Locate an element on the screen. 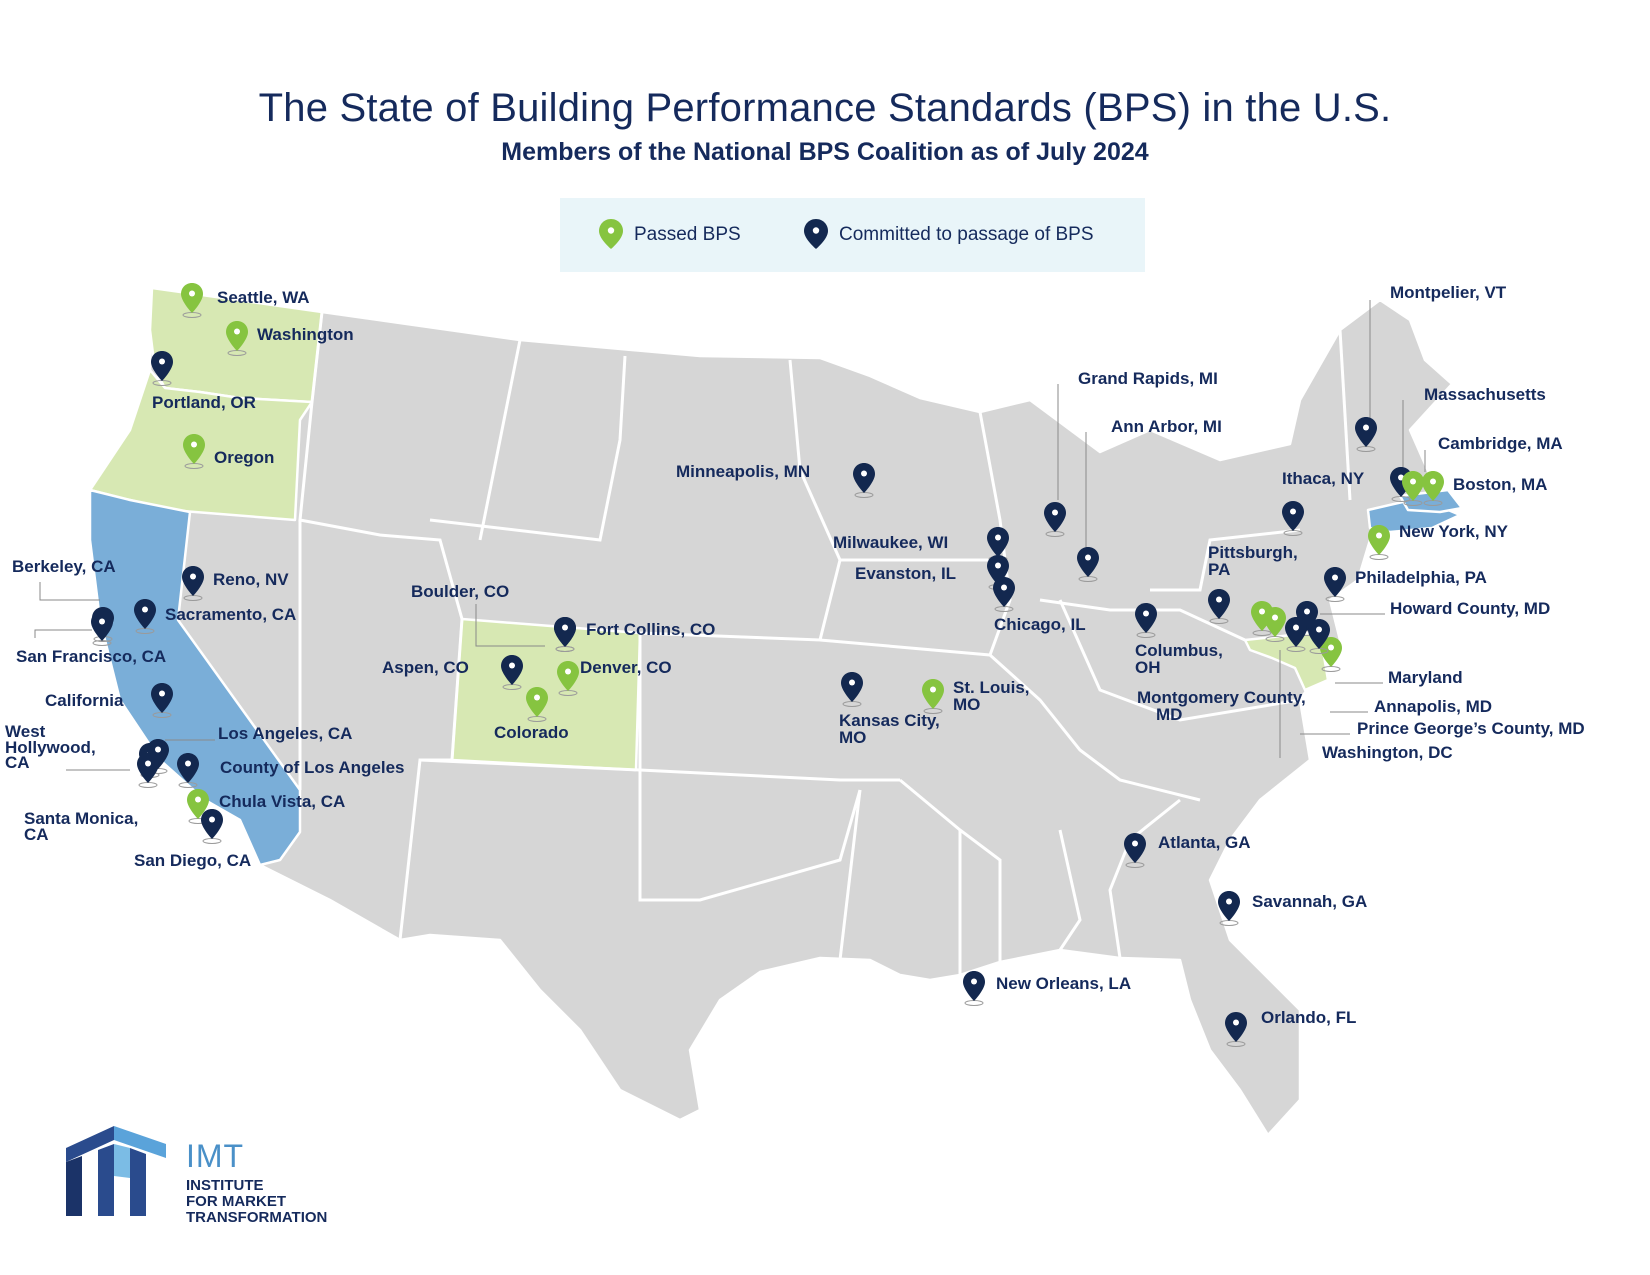  marker-label-kansas-city-mo-line-2: MO is located at coordinates (852, 737).